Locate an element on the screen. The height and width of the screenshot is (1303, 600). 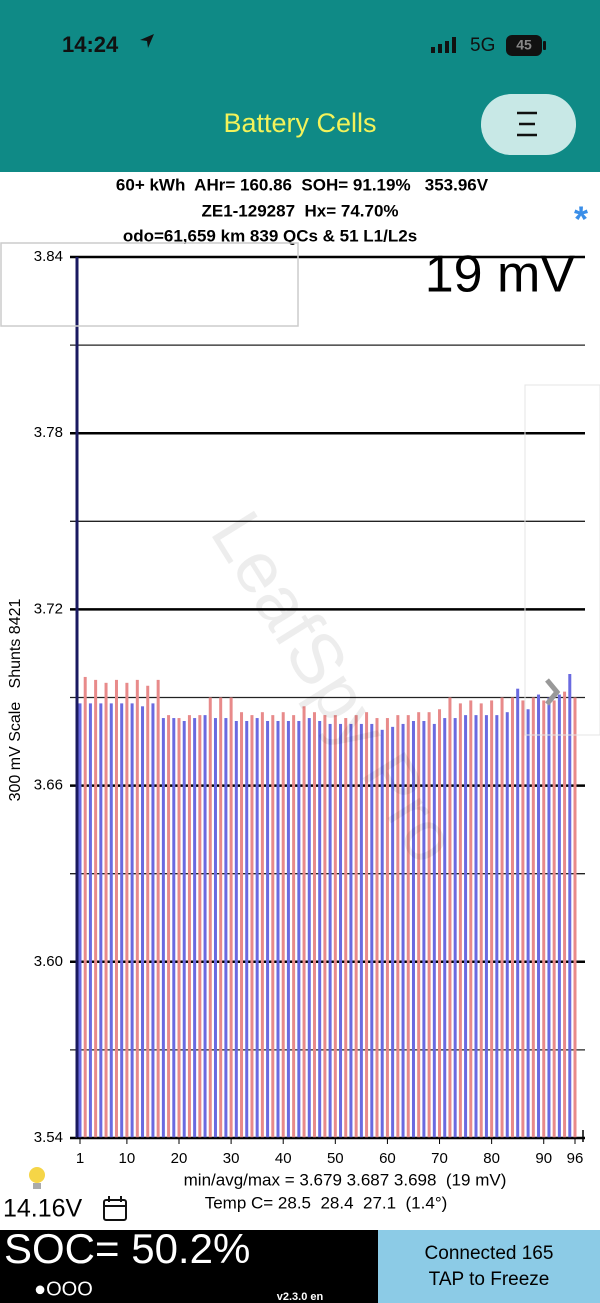
menu-button is located at coordinates (528, 124).